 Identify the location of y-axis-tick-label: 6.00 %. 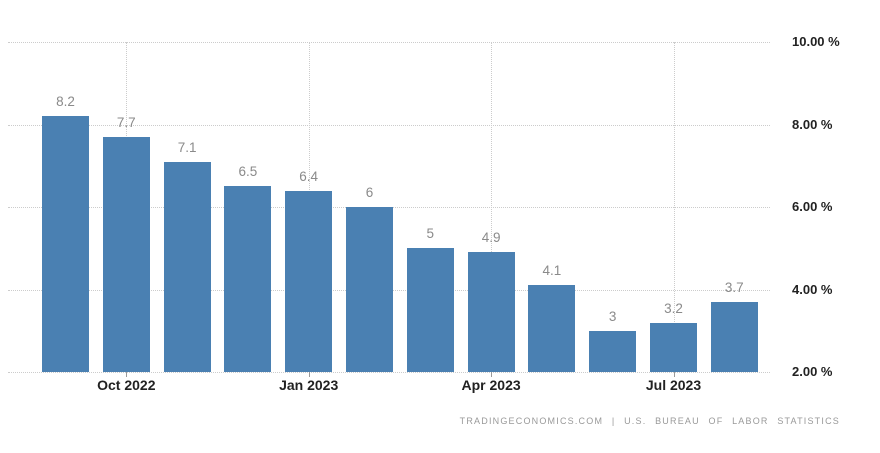
(812, 206).